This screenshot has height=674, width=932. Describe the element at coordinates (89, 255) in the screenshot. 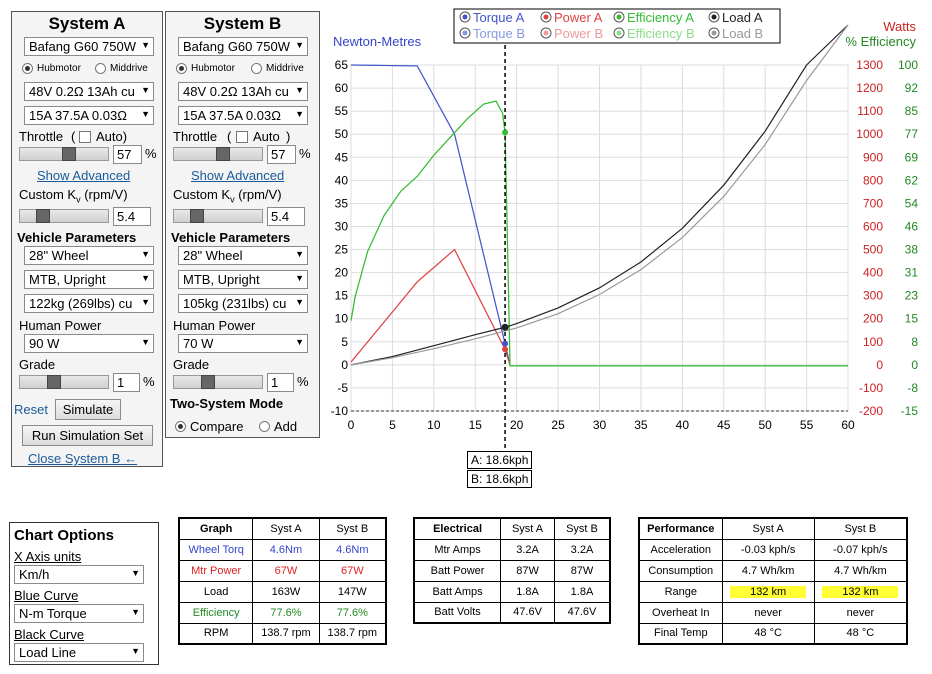

I see `wheel-select-a: 28" Wheel ▼` at that location.